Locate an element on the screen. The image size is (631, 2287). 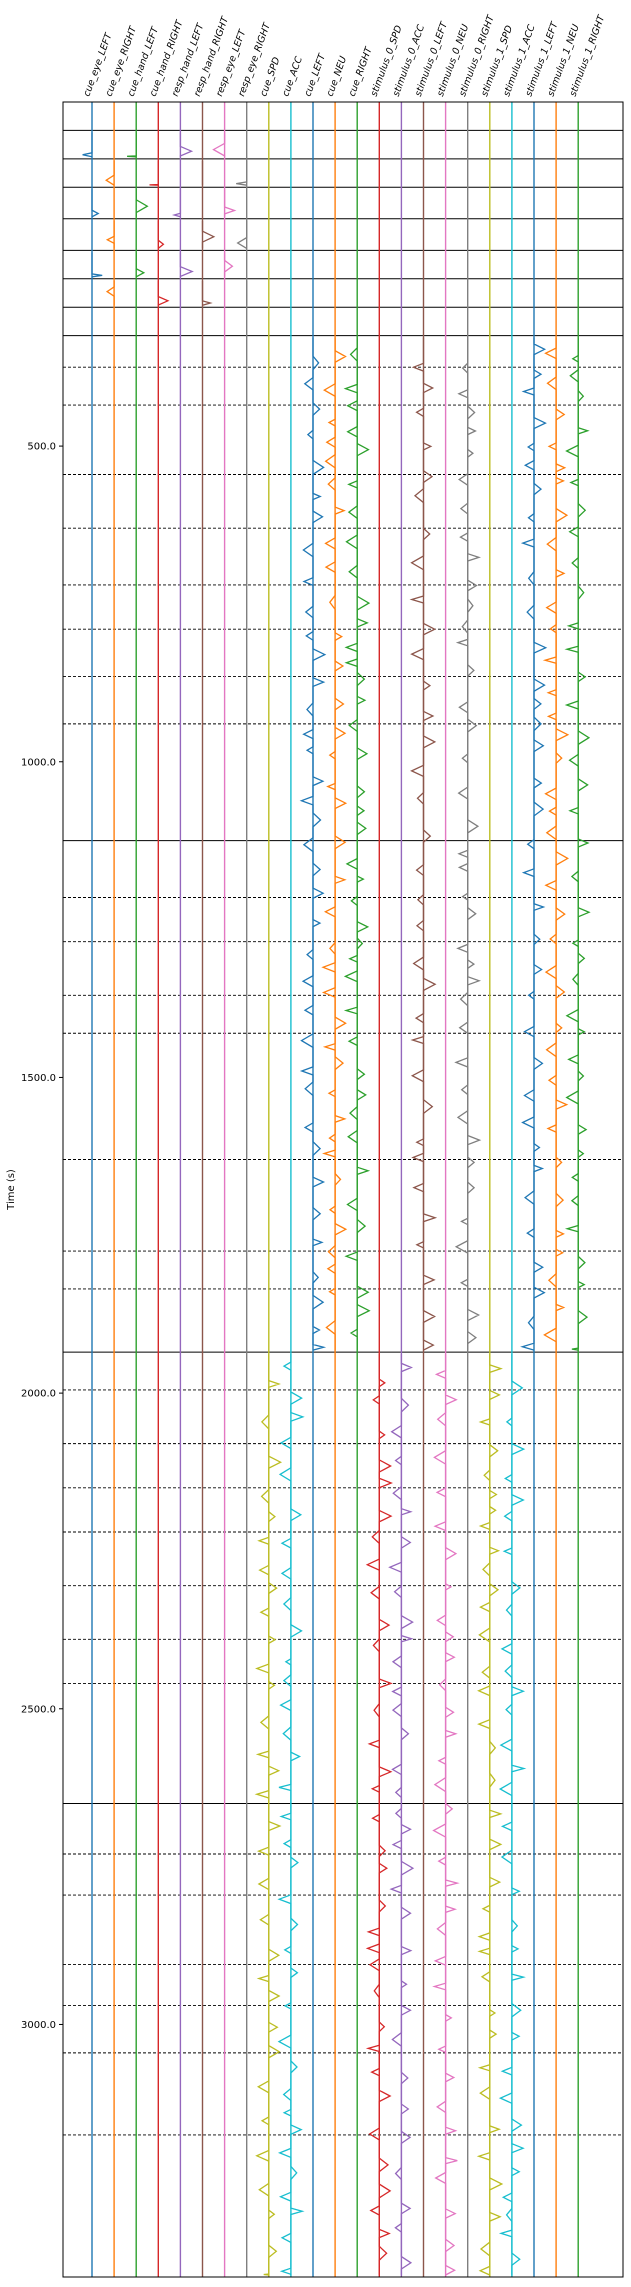
y-tick-label: 500.0 is located at coordinates (41, 447).